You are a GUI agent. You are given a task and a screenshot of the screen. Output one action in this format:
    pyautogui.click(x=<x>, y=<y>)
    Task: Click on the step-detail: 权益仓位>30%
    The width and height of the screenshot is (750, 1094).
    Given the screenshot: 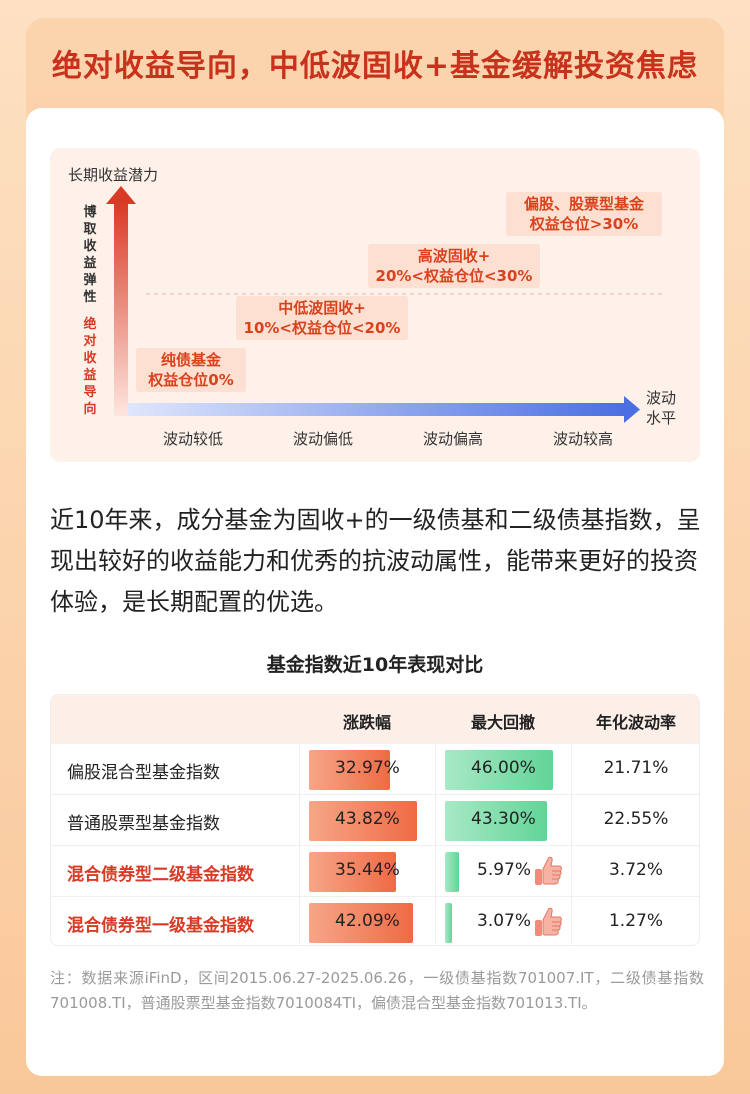 What is the action you would take?
    pyautogui.click(x=584, y=224)
    